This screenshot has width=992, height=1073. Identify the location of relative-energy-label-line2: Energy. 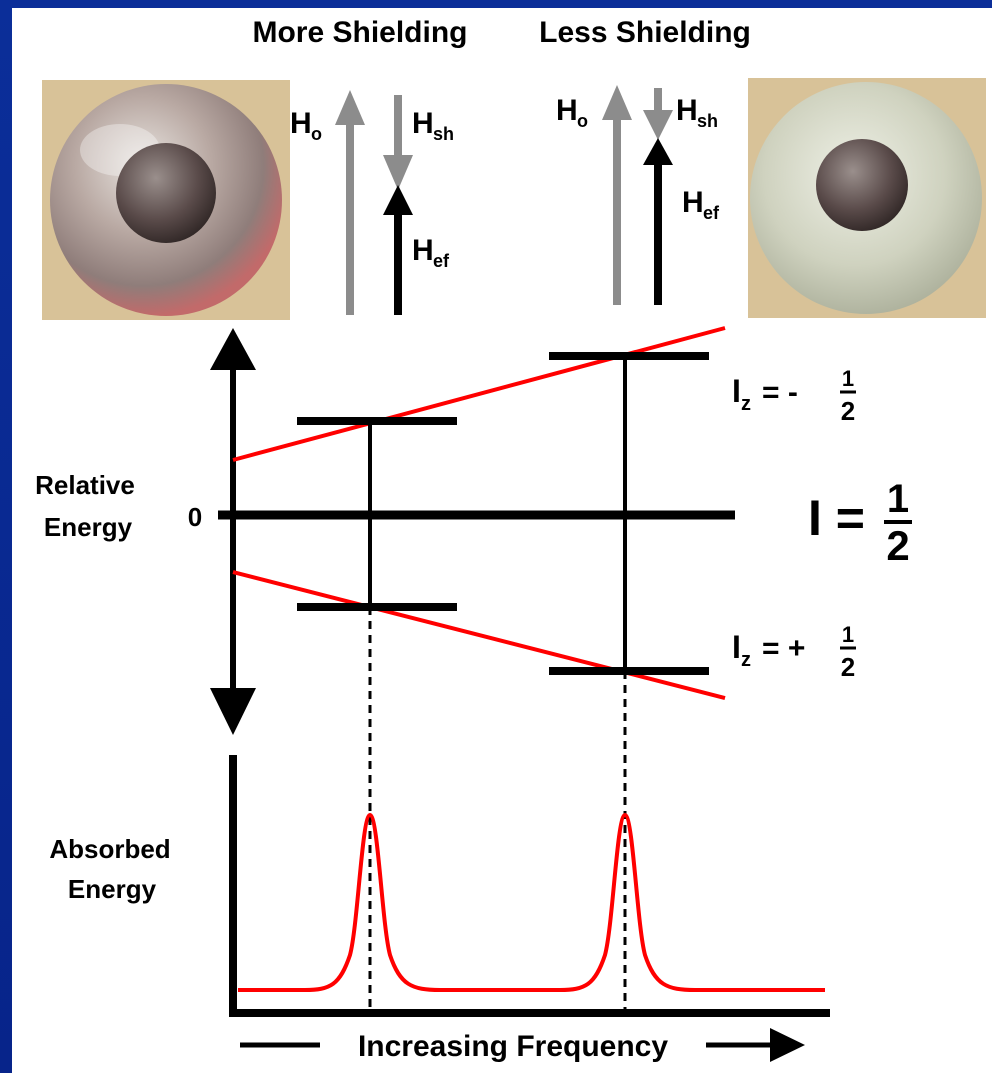
(88, 527).